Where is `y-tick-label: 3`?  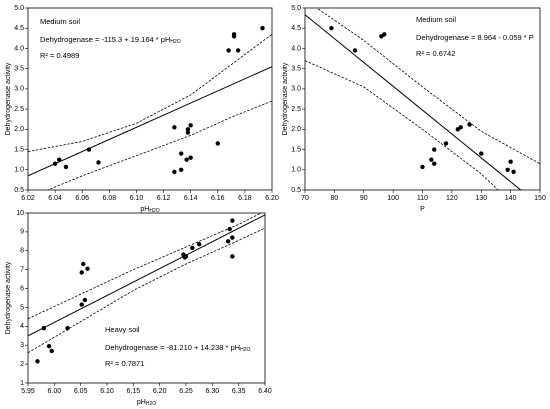 y-tick-label: 3 is located at coordinates (22, 345).